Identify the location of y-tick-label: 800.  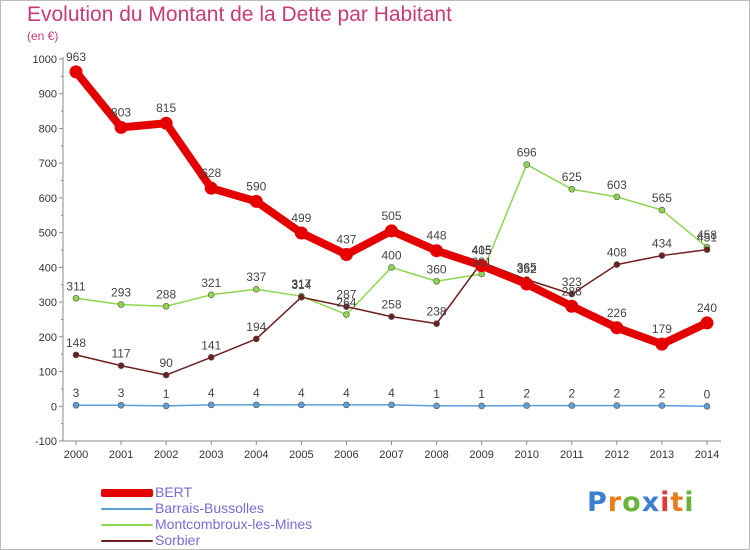
(48, 129).